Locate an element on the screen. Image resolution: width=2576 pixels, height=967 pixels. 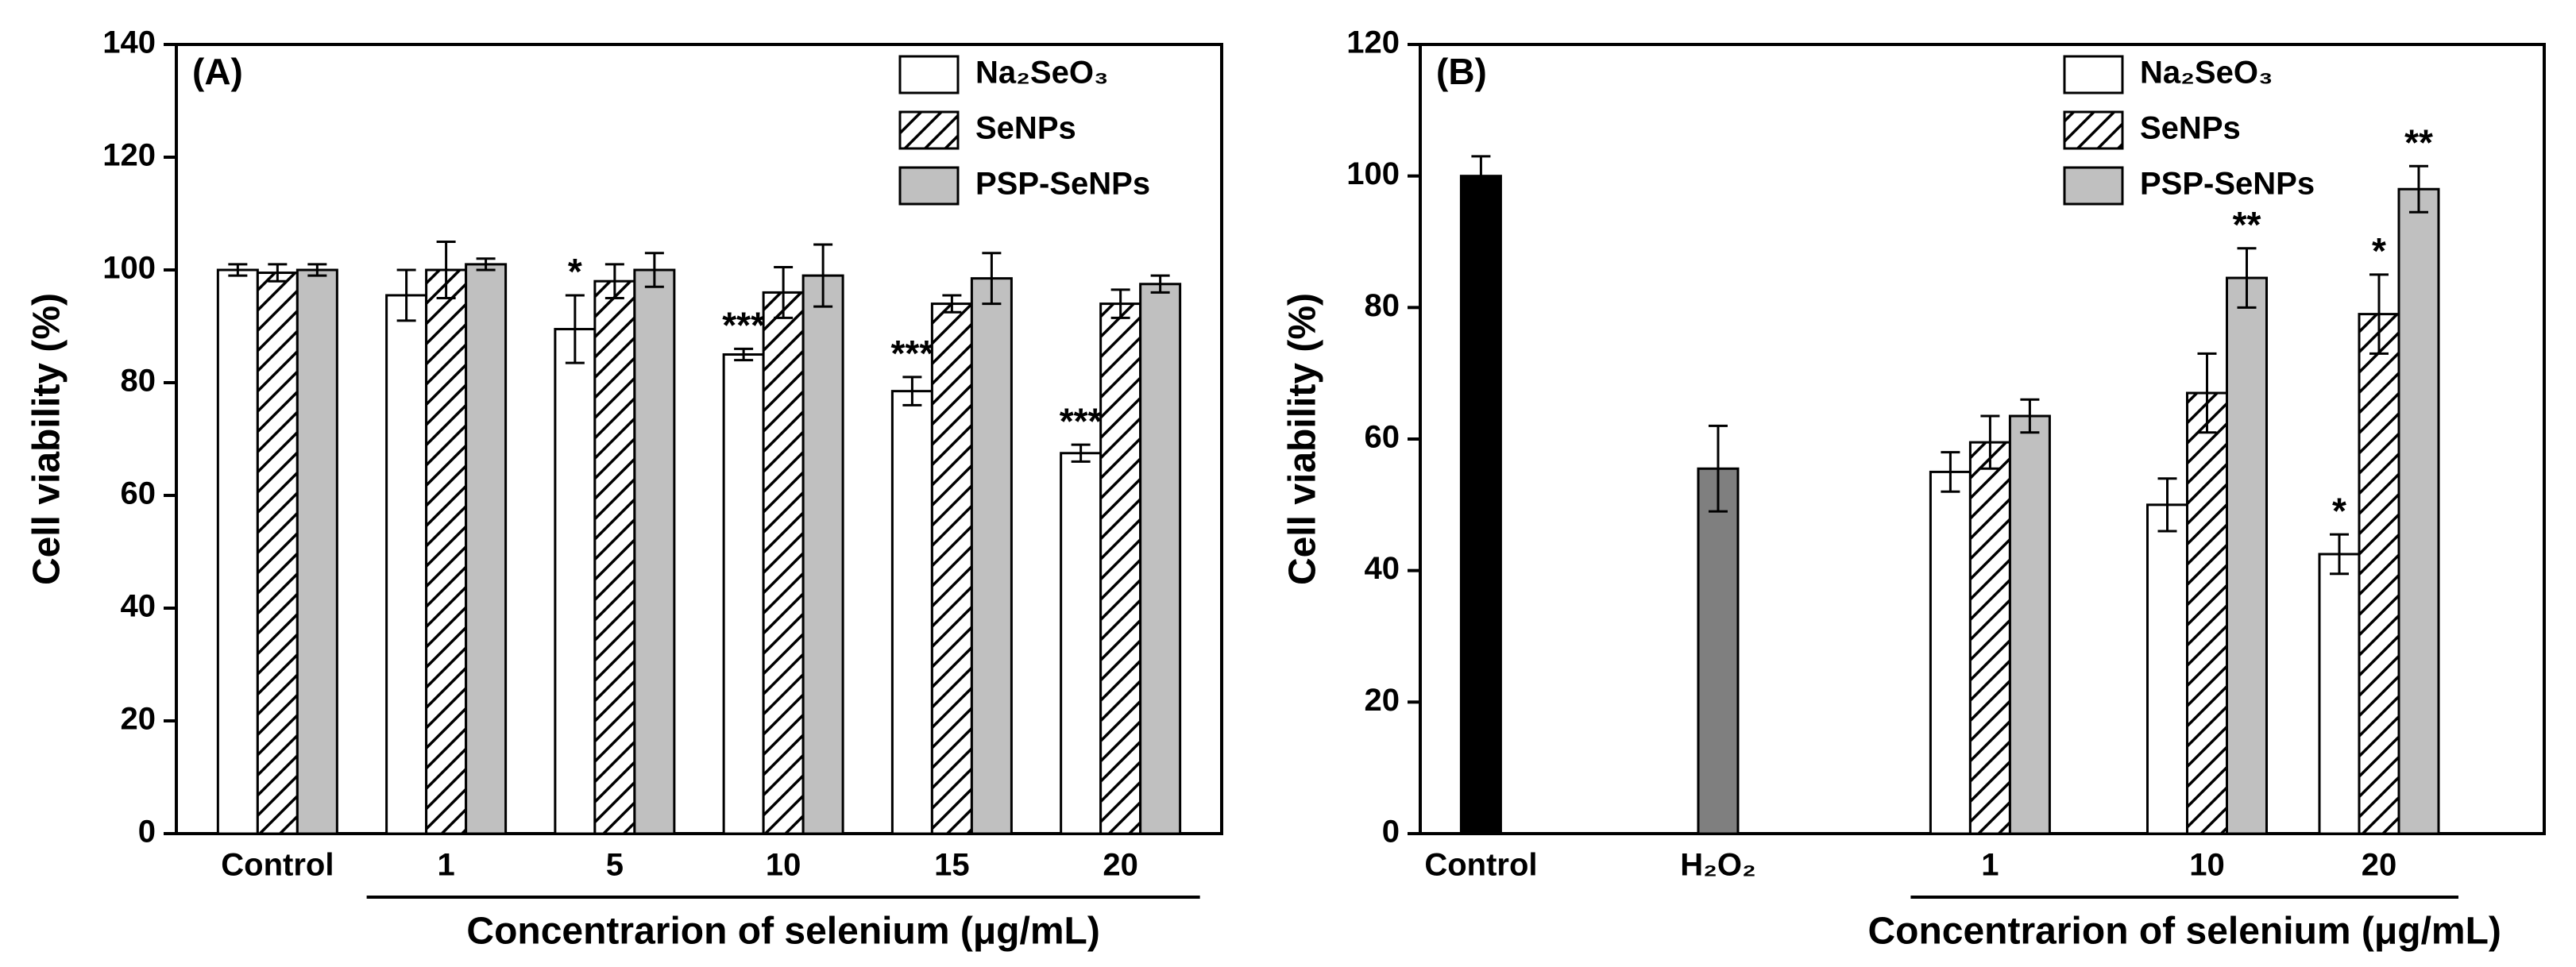
x-tick-label: H₂O₂ is located at coordinates (1718, 865).